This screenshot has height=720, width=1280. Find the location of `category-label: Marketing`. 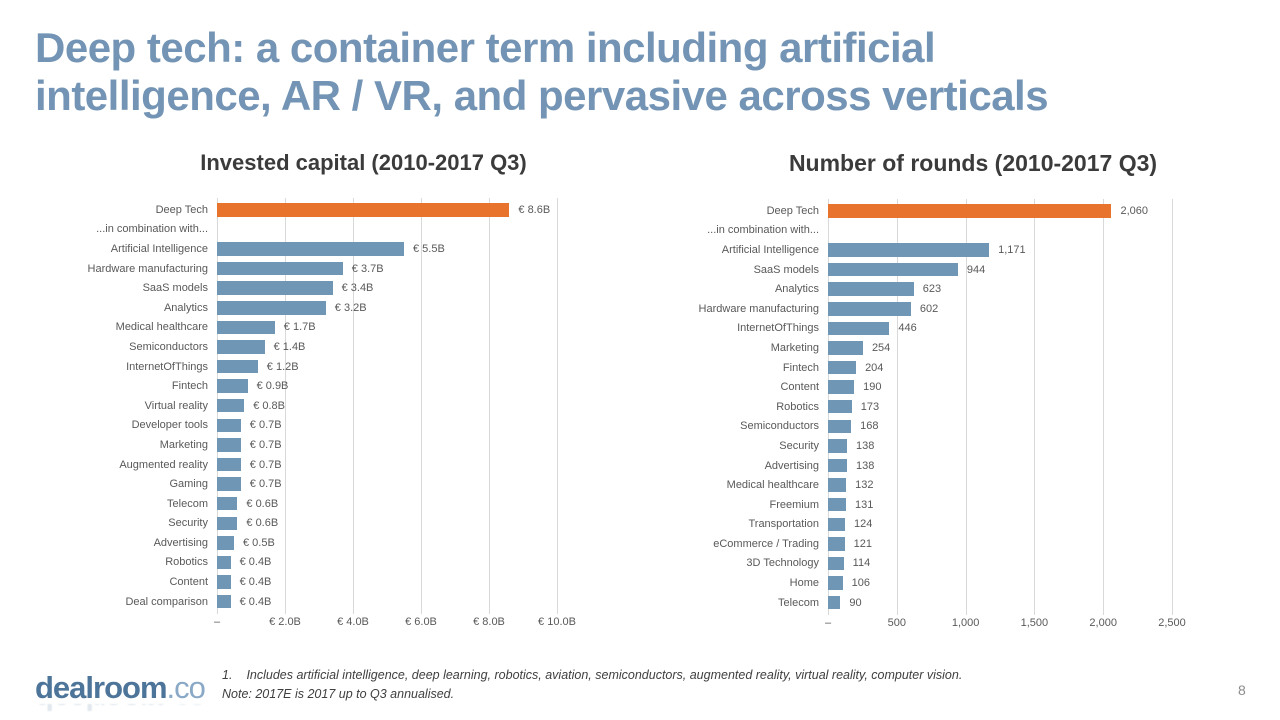

category-label: Marketing is located at coordinates (794, 347).